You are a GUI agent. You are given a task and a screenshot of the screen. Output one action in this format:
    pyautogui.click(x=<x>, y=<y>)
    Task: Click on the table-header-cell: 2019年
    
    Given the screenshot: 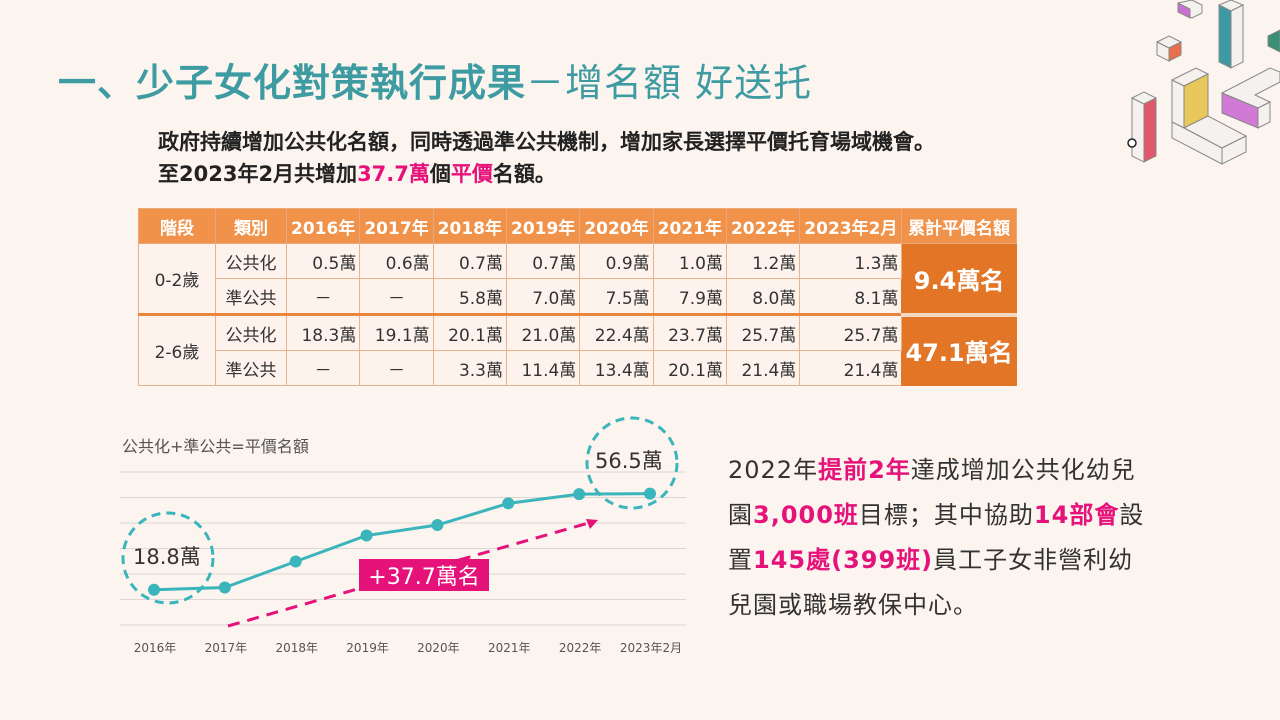 What is the action you would take?
    pyautogui.click(x=543, y=226)
    